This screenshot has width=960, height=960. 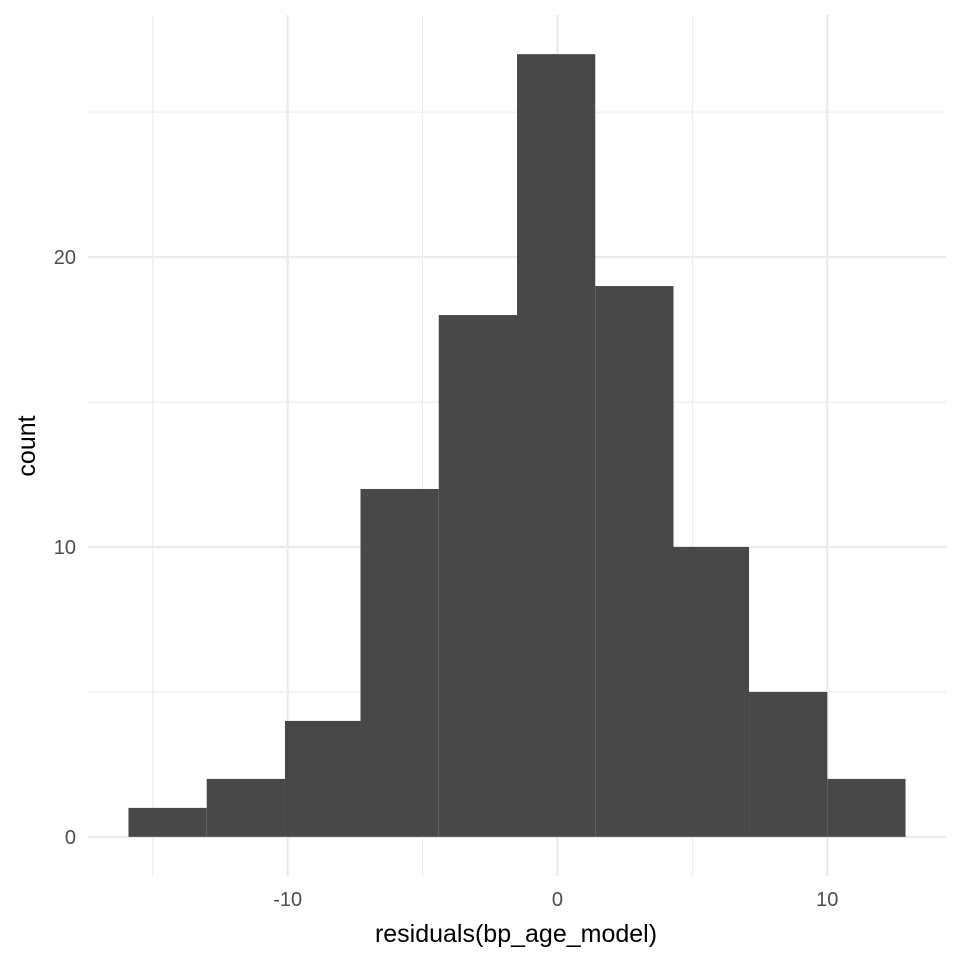 What do you see at coordinates (70, 838) in the screenshot?
I see `y-tick-label: 0` at bounding box center [70, 838].